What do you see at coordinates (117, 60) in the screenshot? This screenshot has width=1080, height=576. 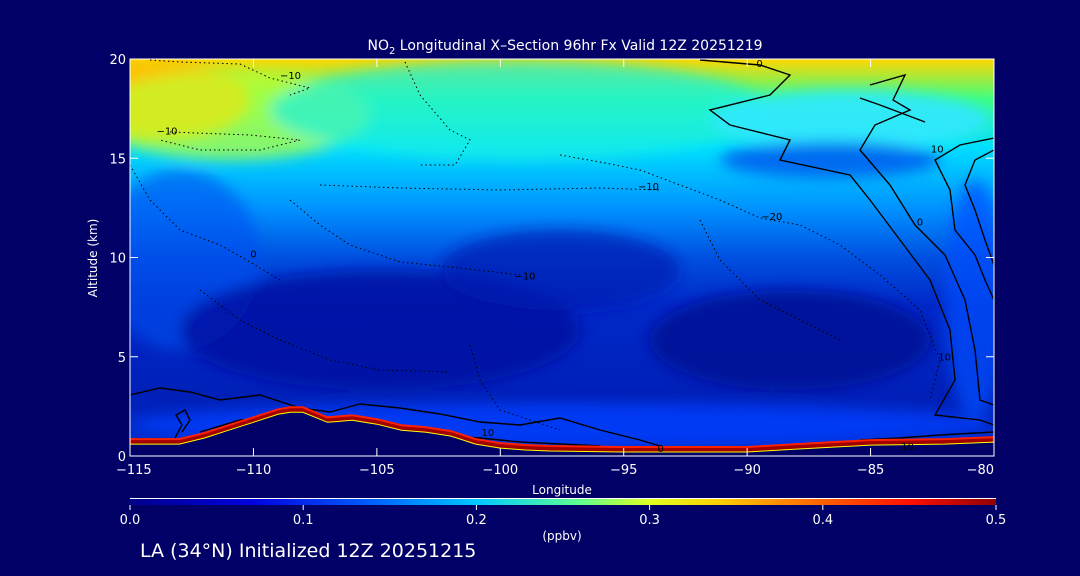 I see `y-tick-label: 20` at bounding box center [117, 60].